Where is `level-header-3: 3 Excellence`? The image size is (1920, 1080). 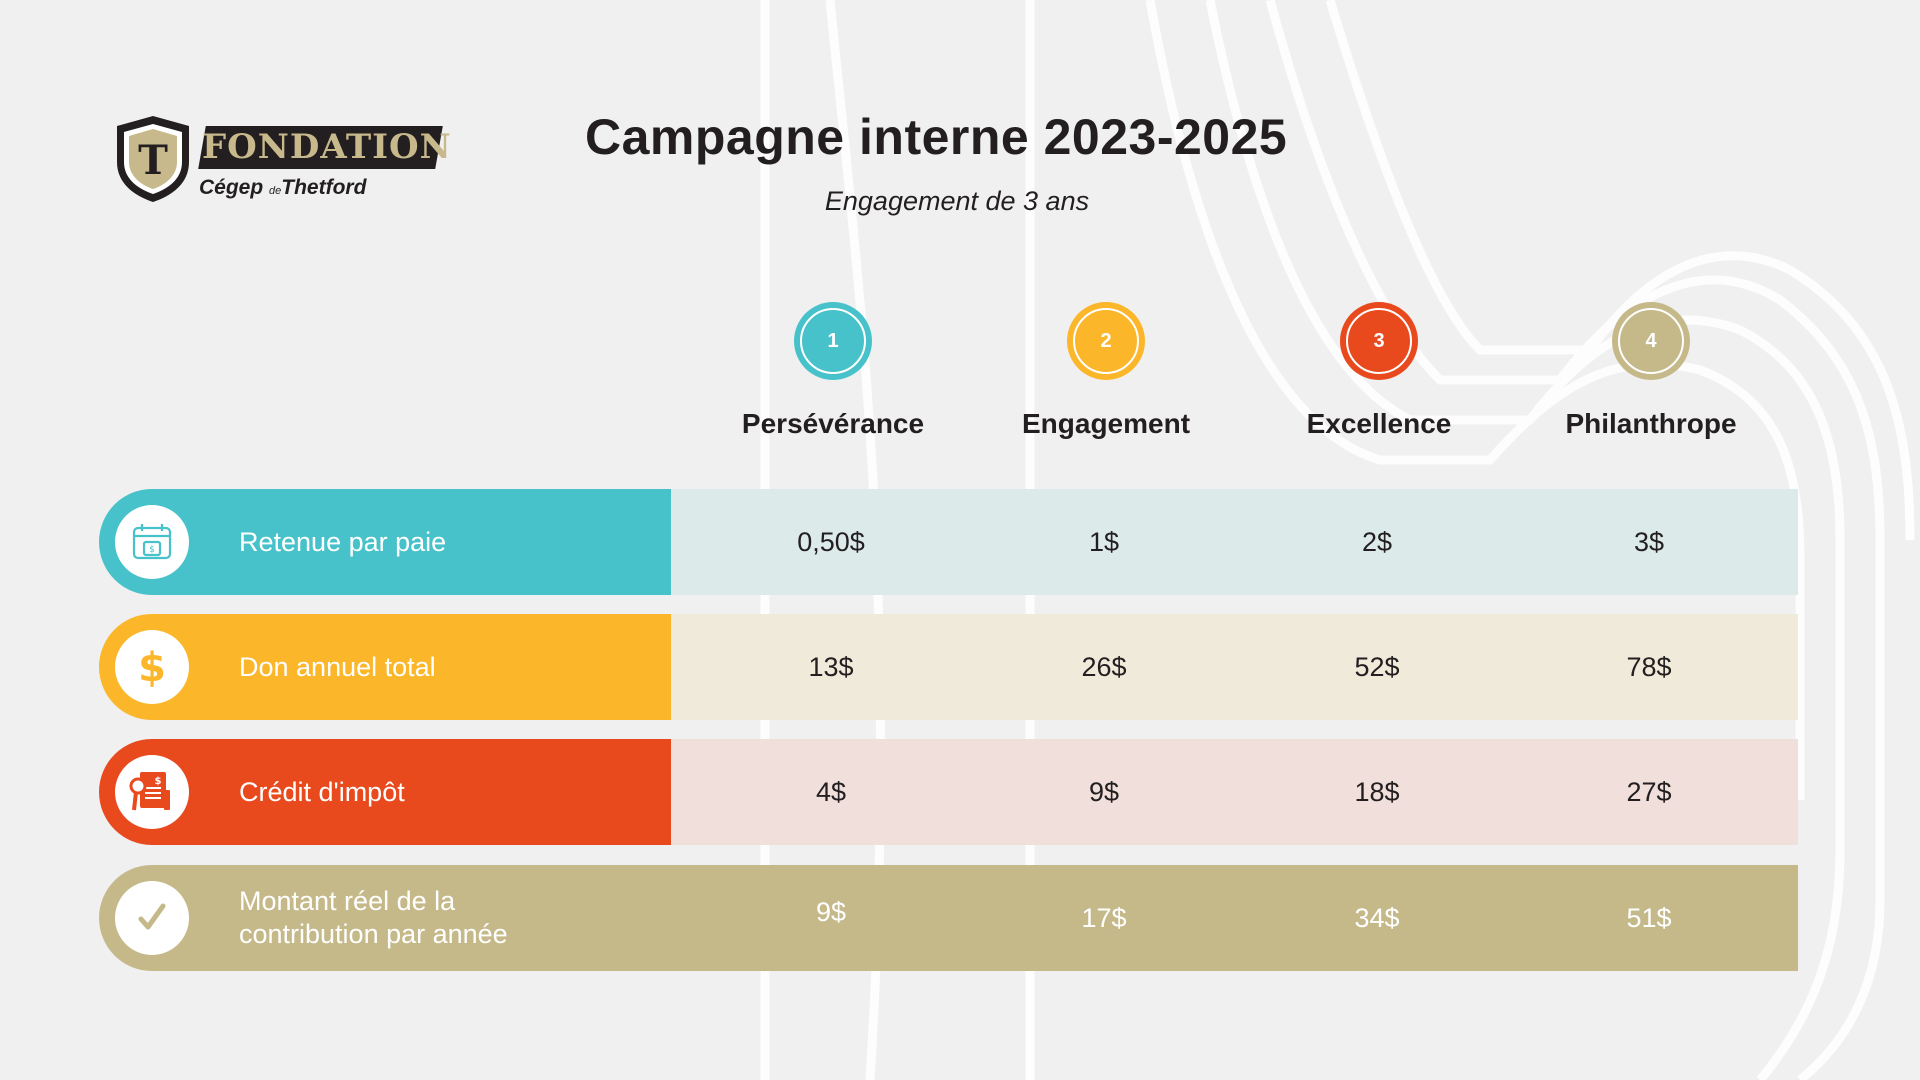 level-header-3: 3 Excellence is located at coordinates (1379, 371).